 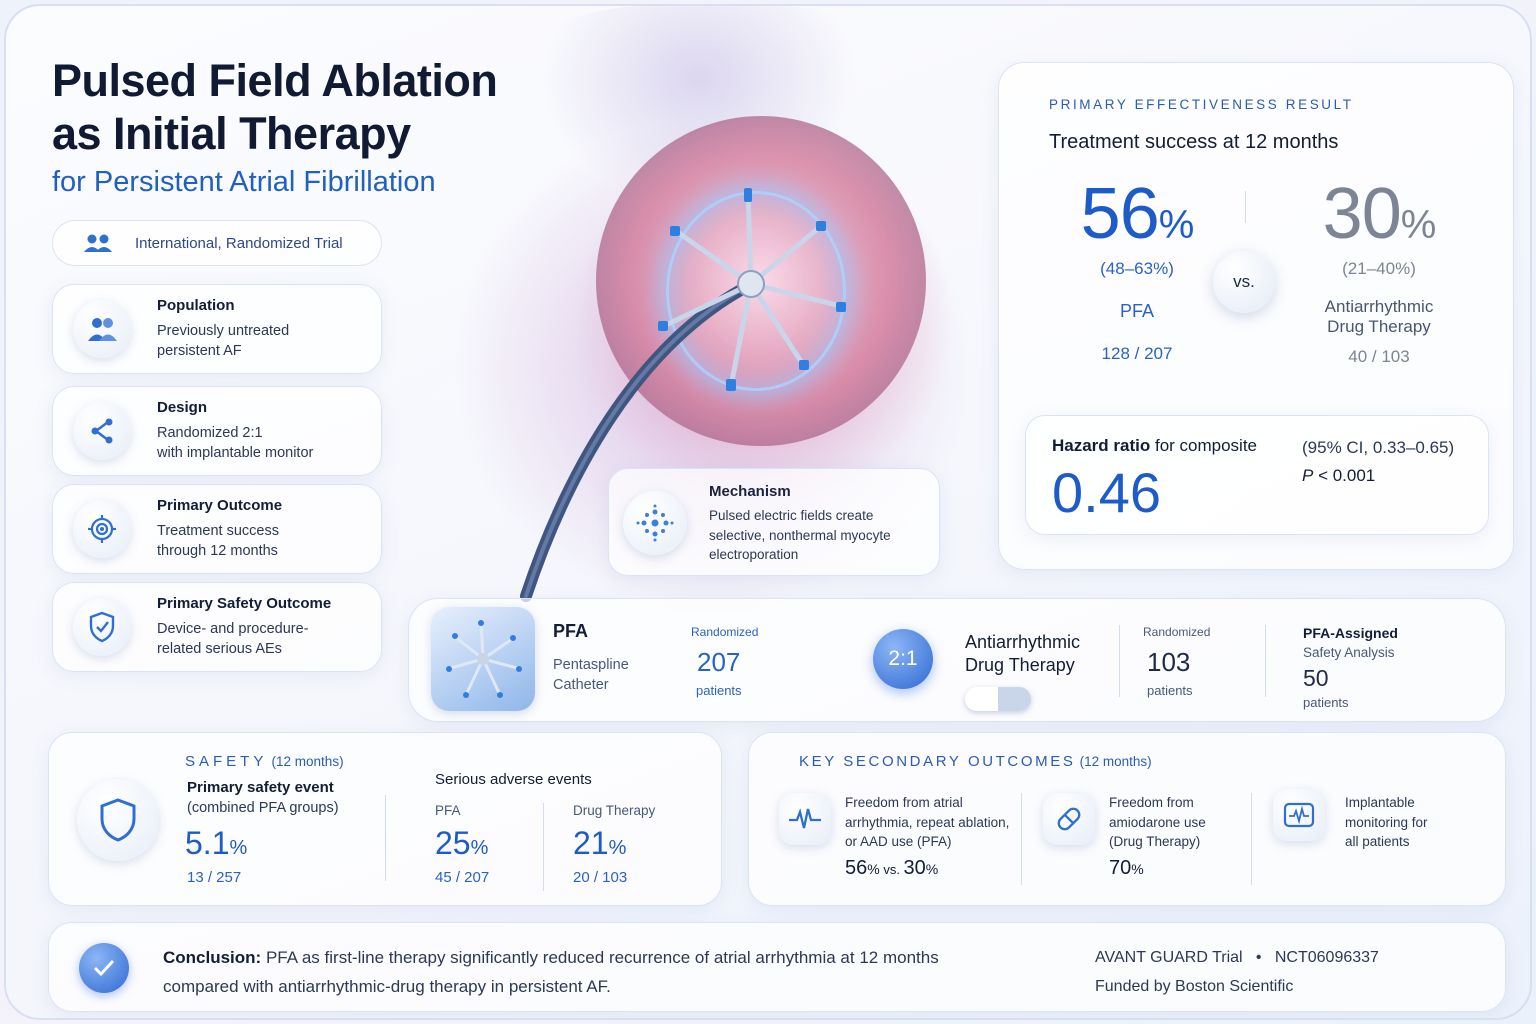 What do you see at coordinates (1316, 678) in the screenshot?
I see `safety-analysis-count: 50` at bounding box center [1316, 678].